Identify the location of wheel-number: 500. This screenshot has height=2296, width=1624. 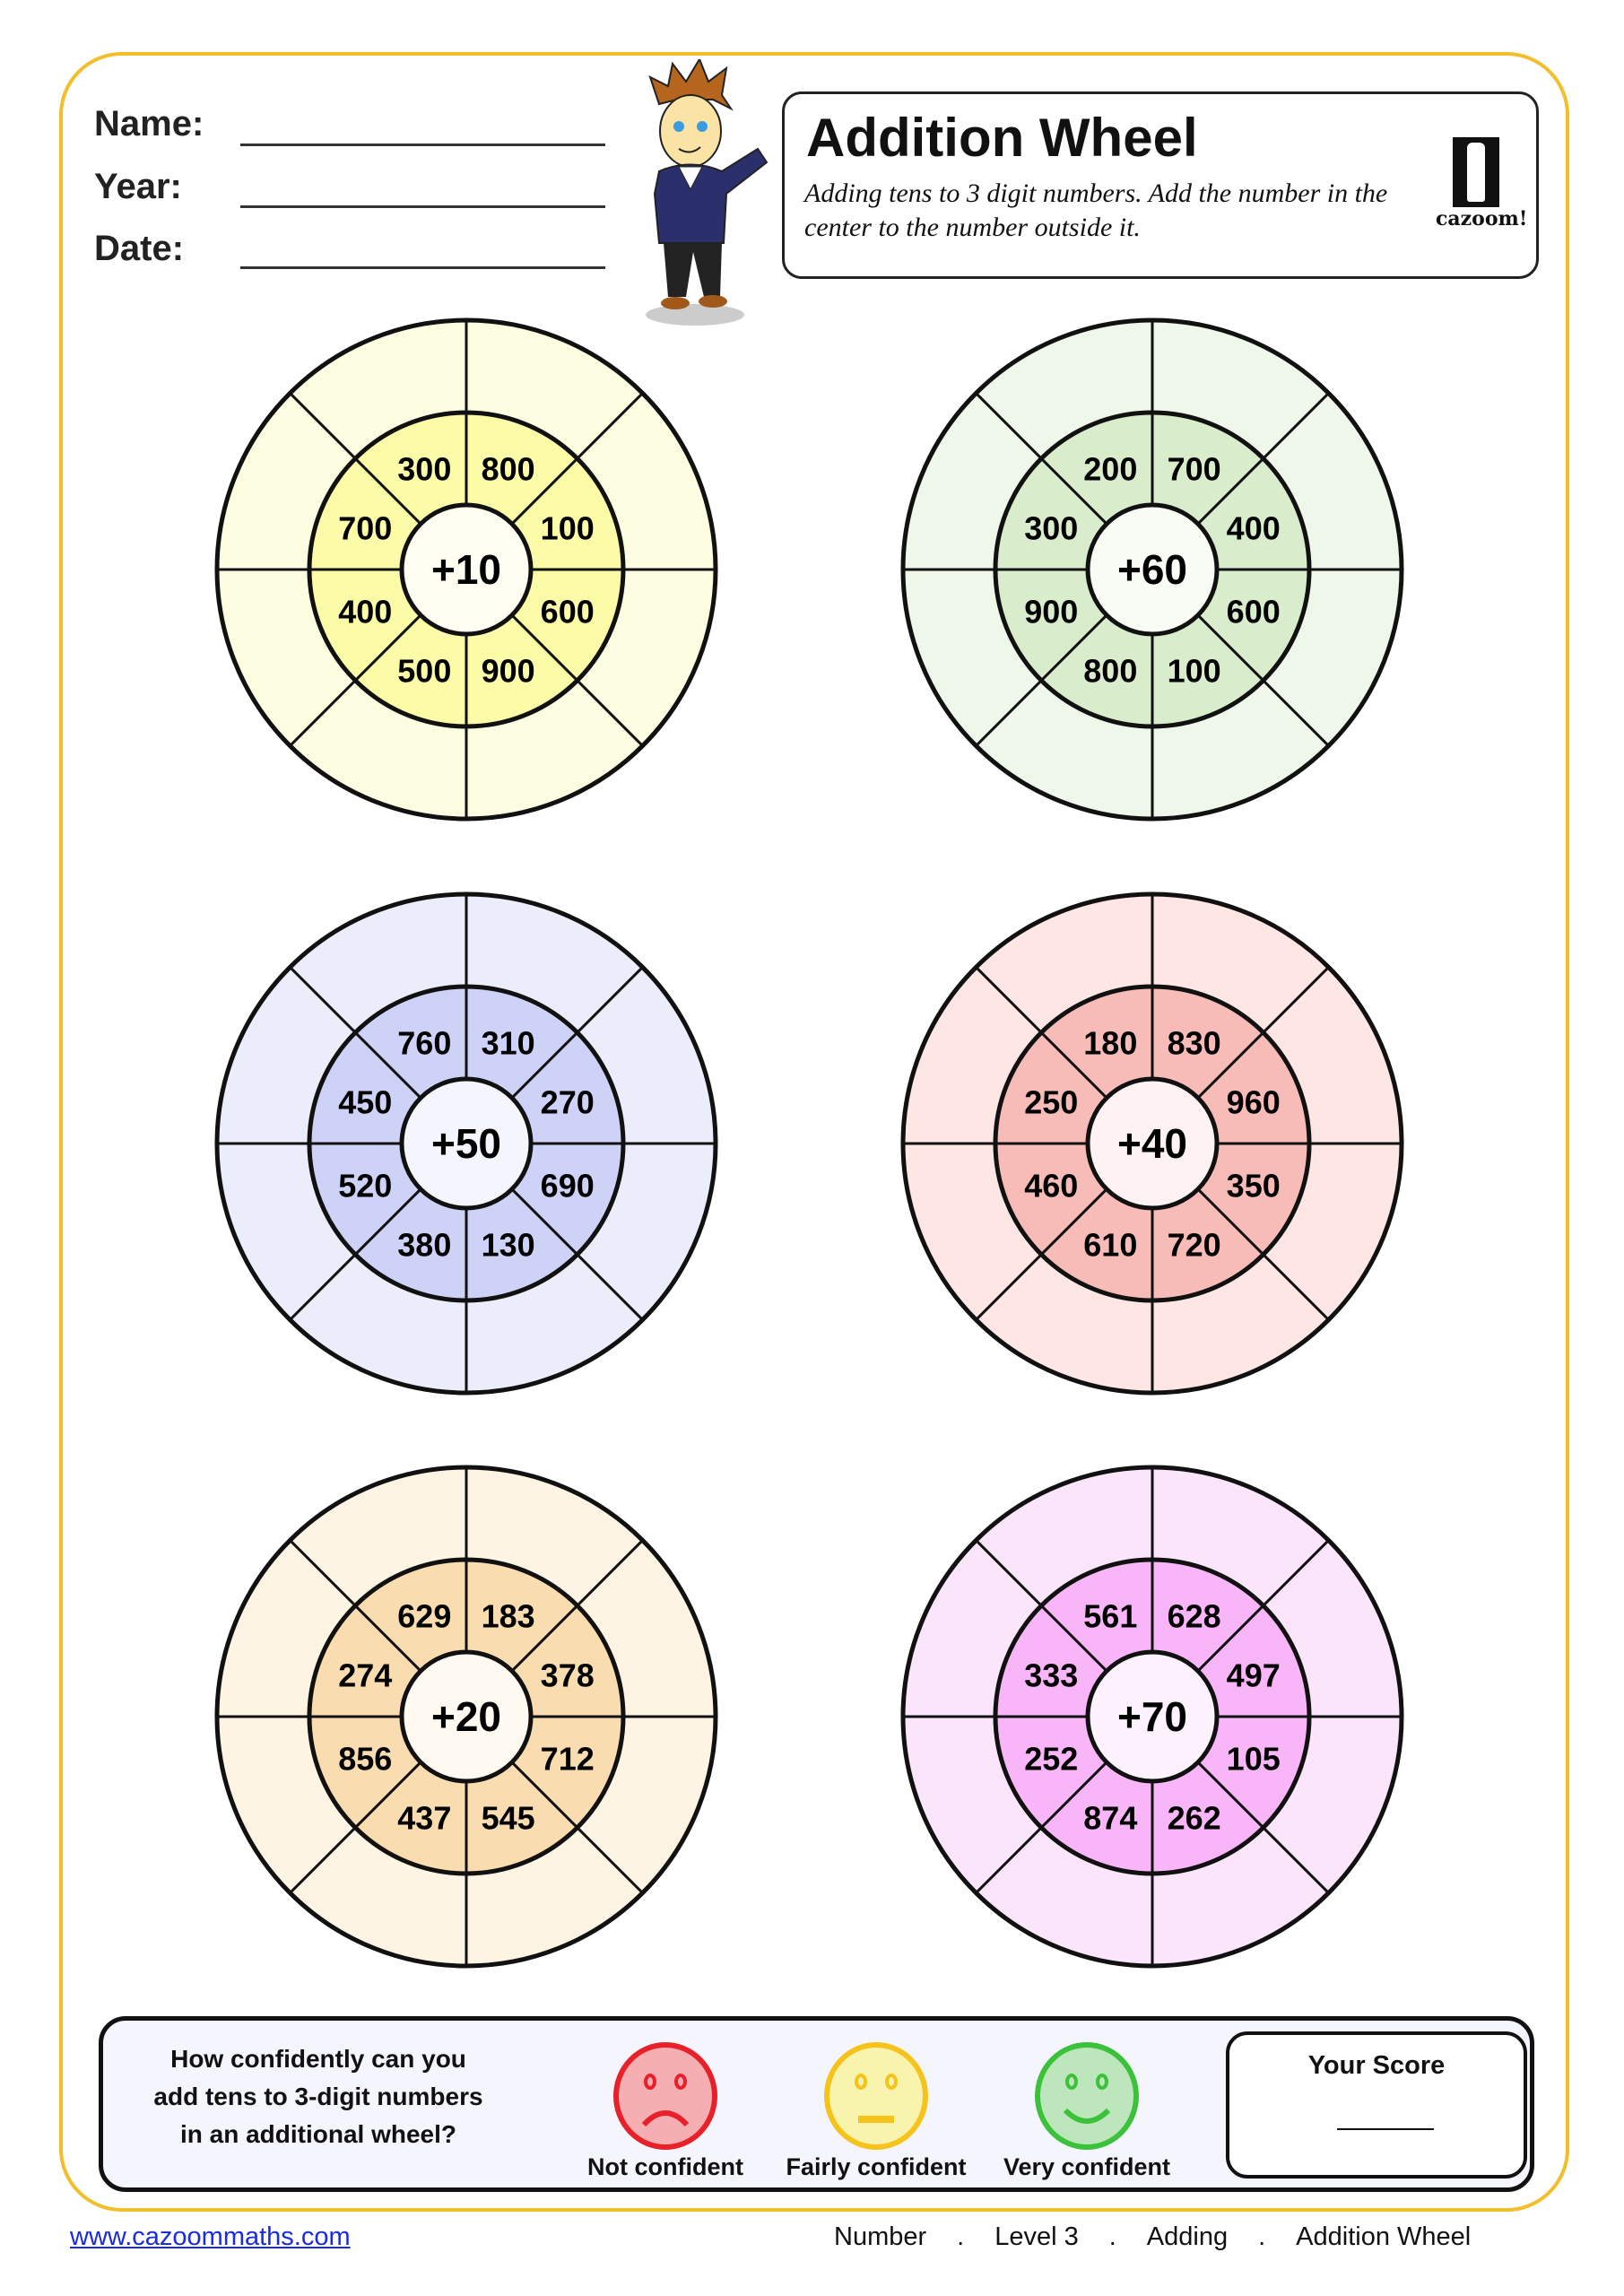
(424, 671).